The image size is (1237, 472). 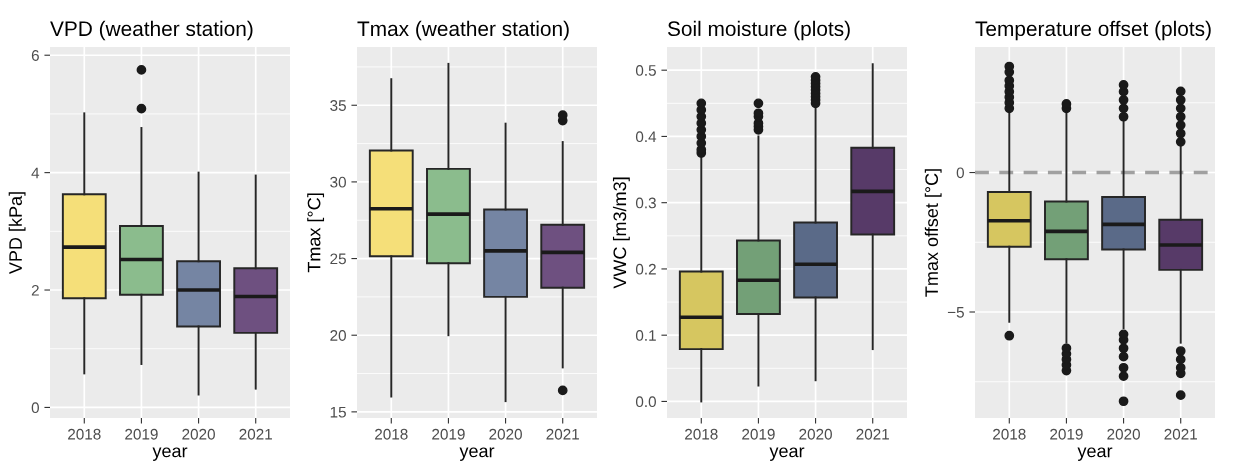 I want to click on y-tick-label: 0.2, so click(x=645, y=269).